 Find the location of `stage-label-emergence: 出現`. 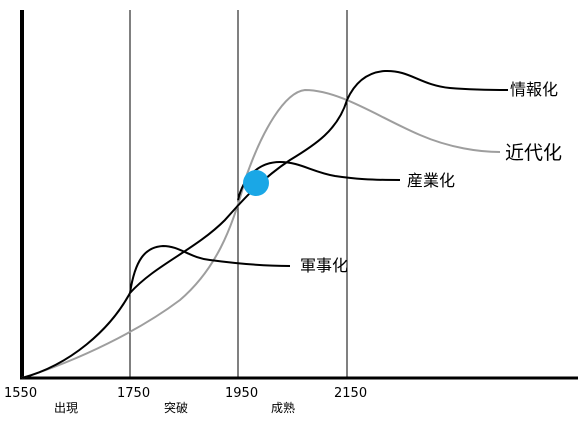

stage-label-emergence: 出現 is located at coordinates (66, 408).